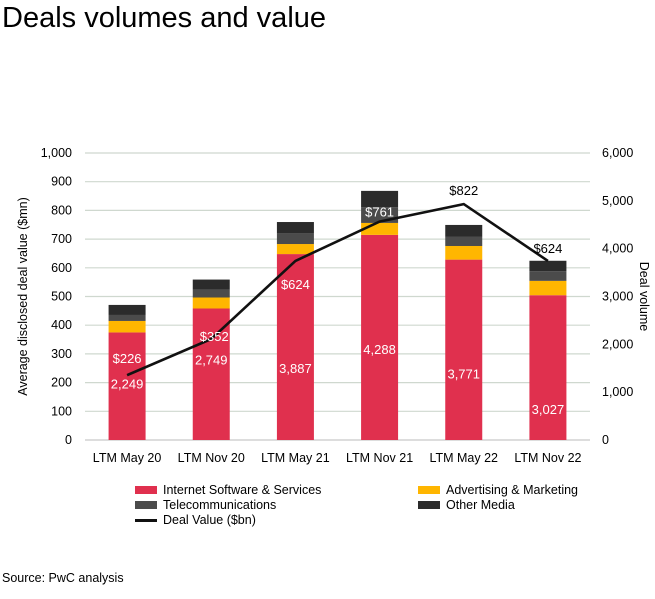 This screenshot has height=599, width=655. What do you see at coordinates (548, 409) in the screenshot?
I see `bar-data-label: 3,027` at bounding box center [548, 409].